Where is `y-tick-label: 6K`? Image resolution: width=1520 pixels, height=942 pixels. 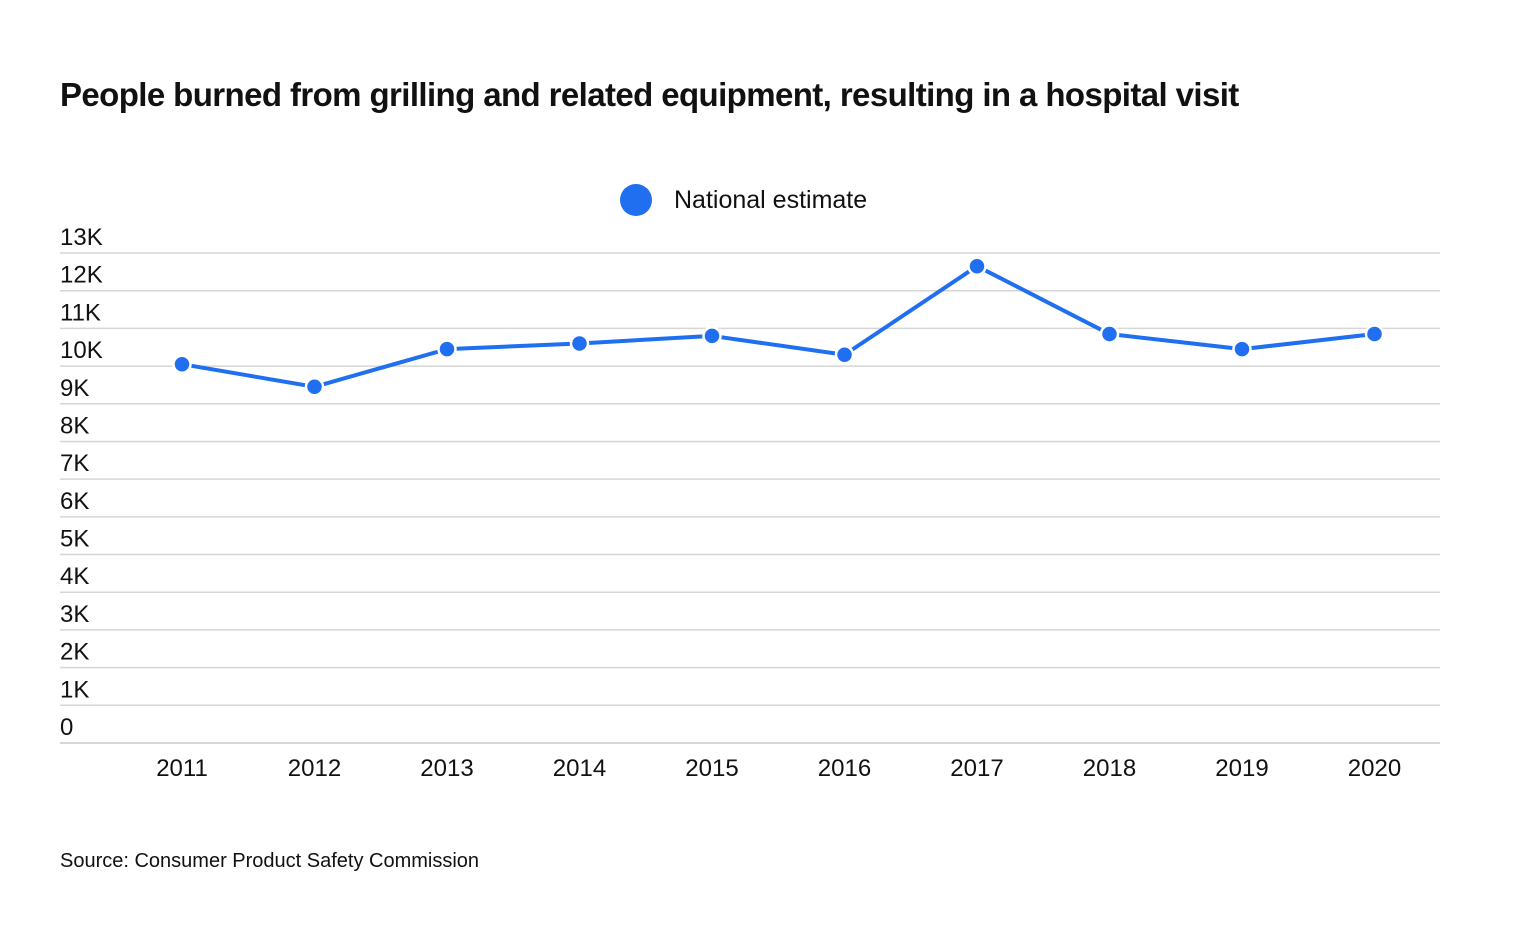 y-tick-label: 6K is located at coordinates (74, 501).